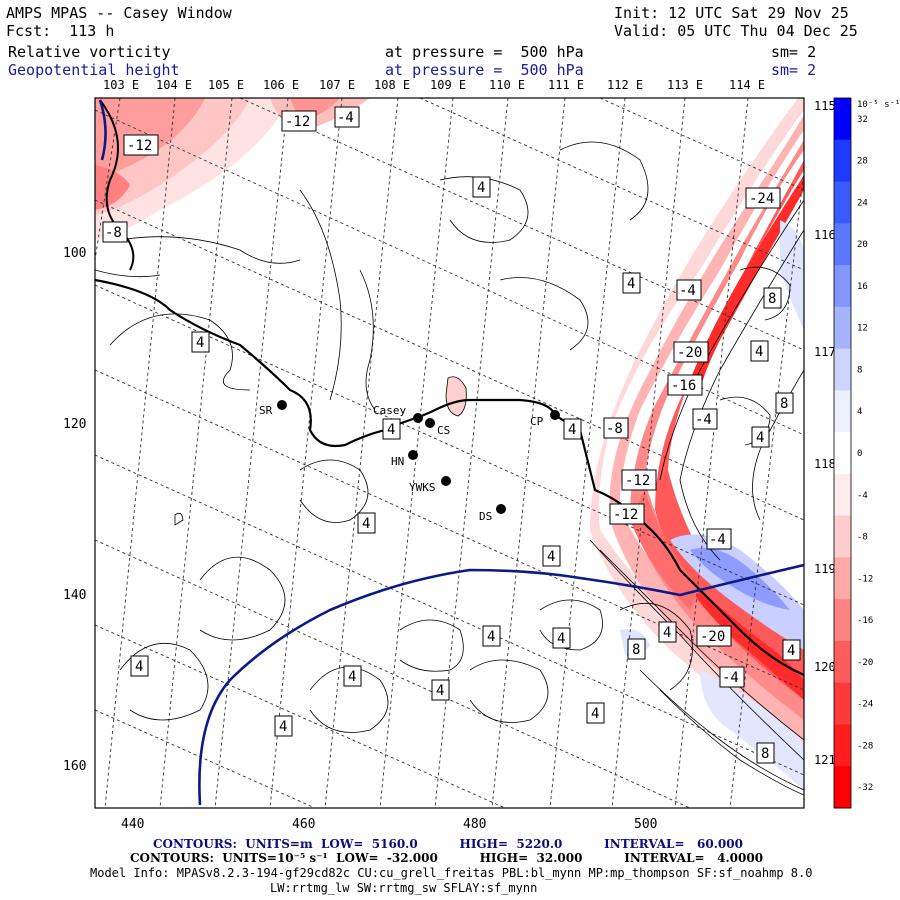 This screenshot has height=900, width=900. I want to click on y-tick-label: 100, so click(74, 253).